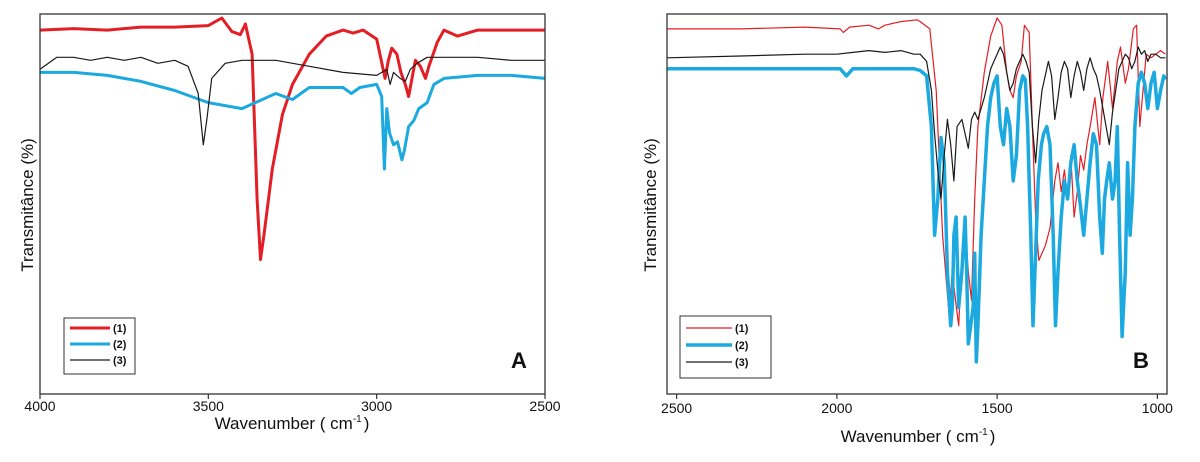 The width and height of the screenshot is (1200, 462). What do you see at coordinates (742, 329) in the screenshot?
I see `panel-b-legend-label-1: (1)` at bounding box center [742, 329].